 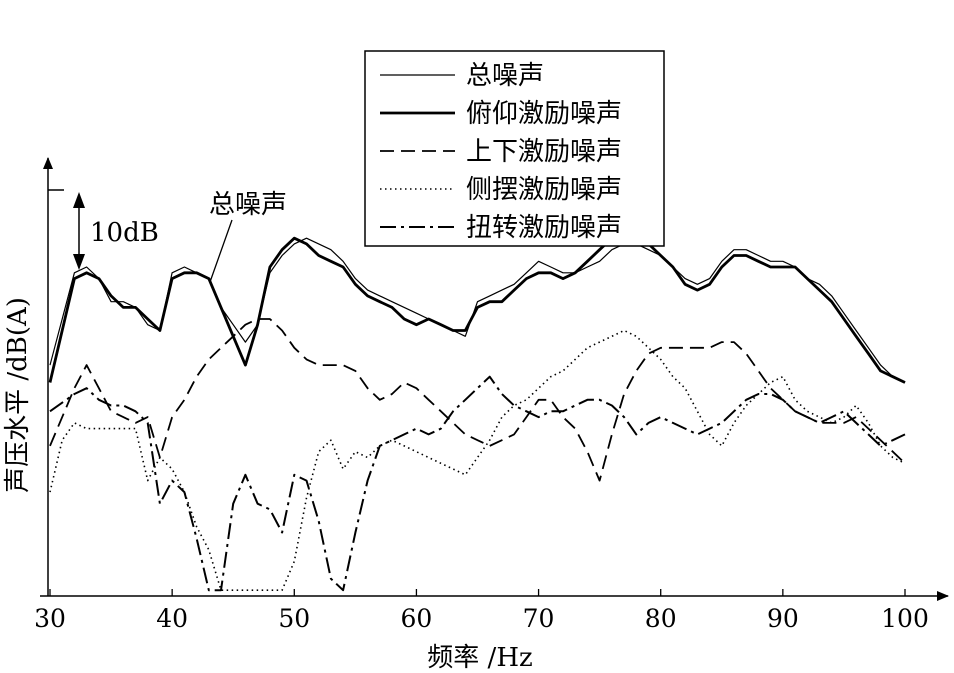 What do you see at coordinates (221, 251) in the screenshot?
I see `curve-annotation-leader` at bounding box center [221, 251].